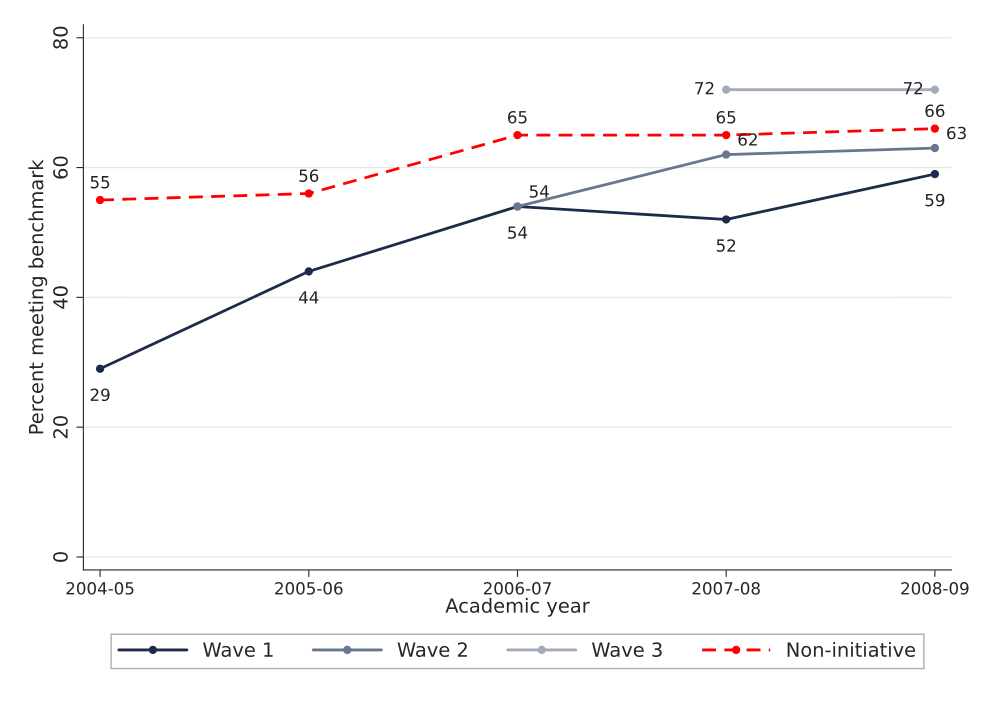 Image resolution: width=981 pixels, height=708 pixels. I want to click on y-tick-label: 0, so click(60, 557).